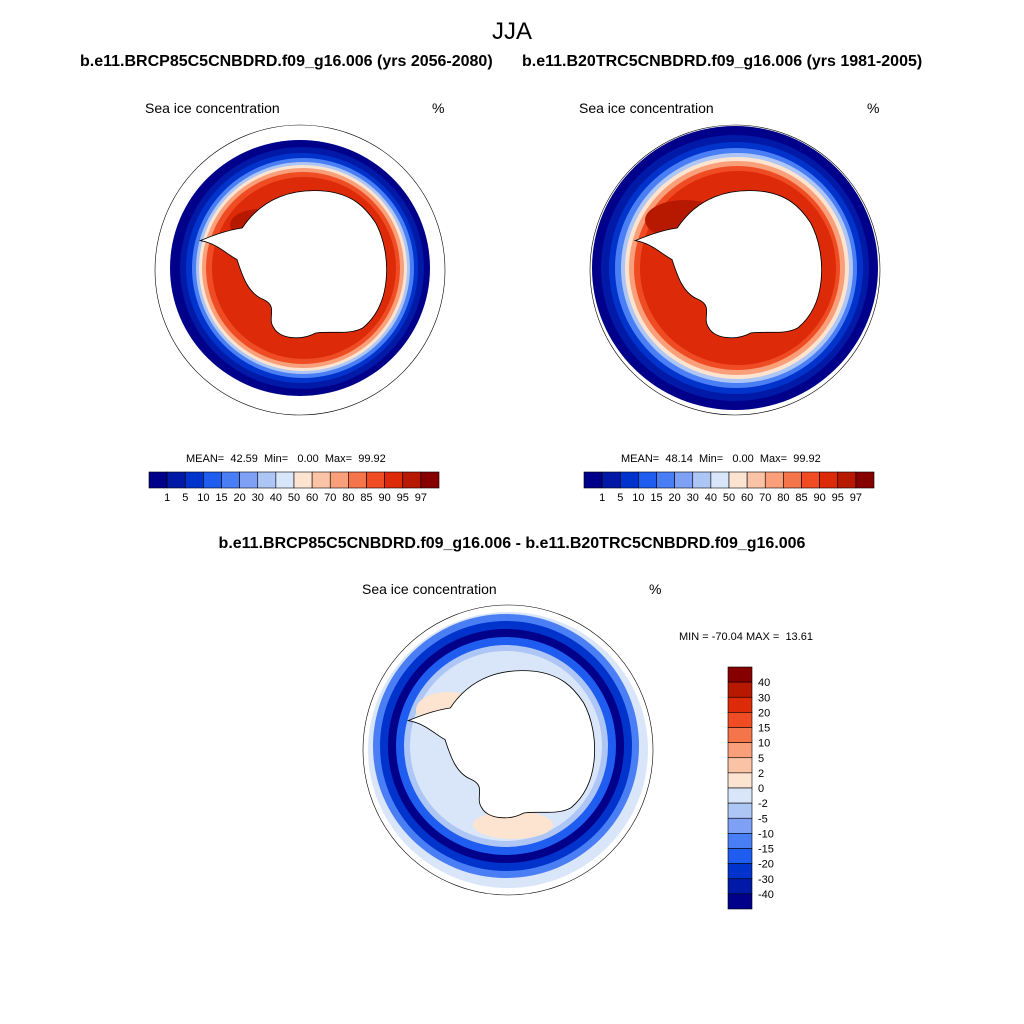  What do you see at coordinates (873, 108) in the screenshot?
I see `panel2-units-label: %` at bounding box center [873, 108].